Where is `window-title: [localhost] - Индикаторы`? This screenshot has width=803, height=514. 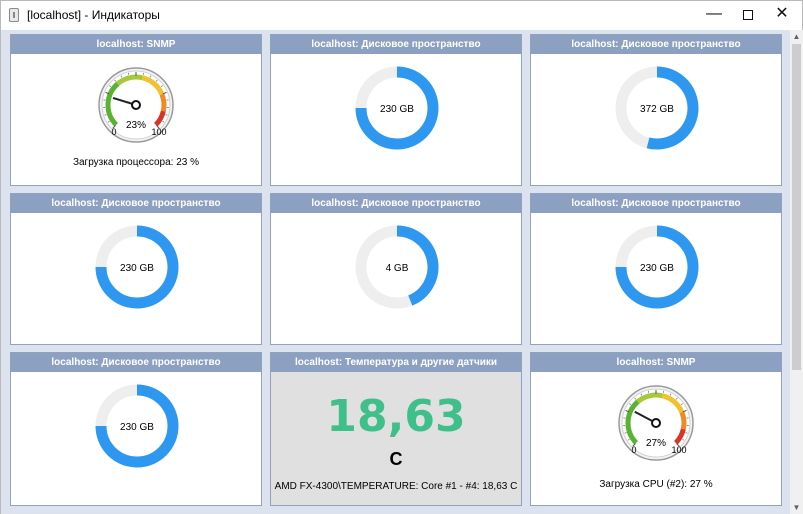 window-title: [localhost] - Индикаторы is located at coordinates (93, 15).